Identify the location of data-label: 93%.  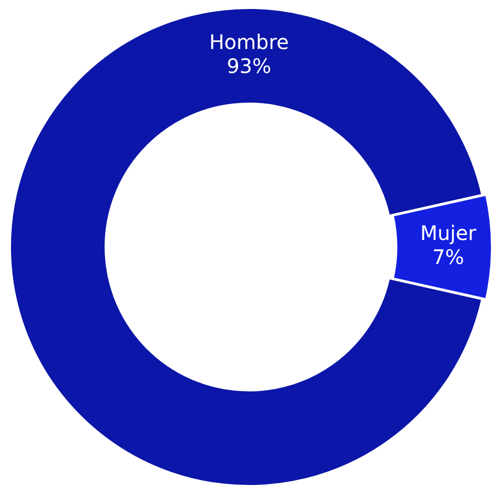
(249, 66).